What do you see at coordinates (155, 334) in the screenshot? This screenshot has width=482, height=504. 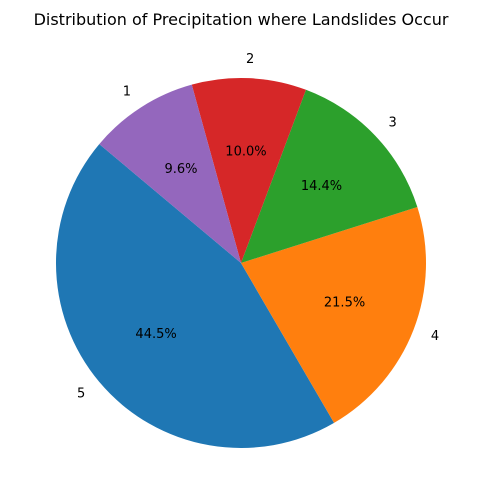 I see `slice-percent-5: 44.5%` at bounding box center [155, 334].